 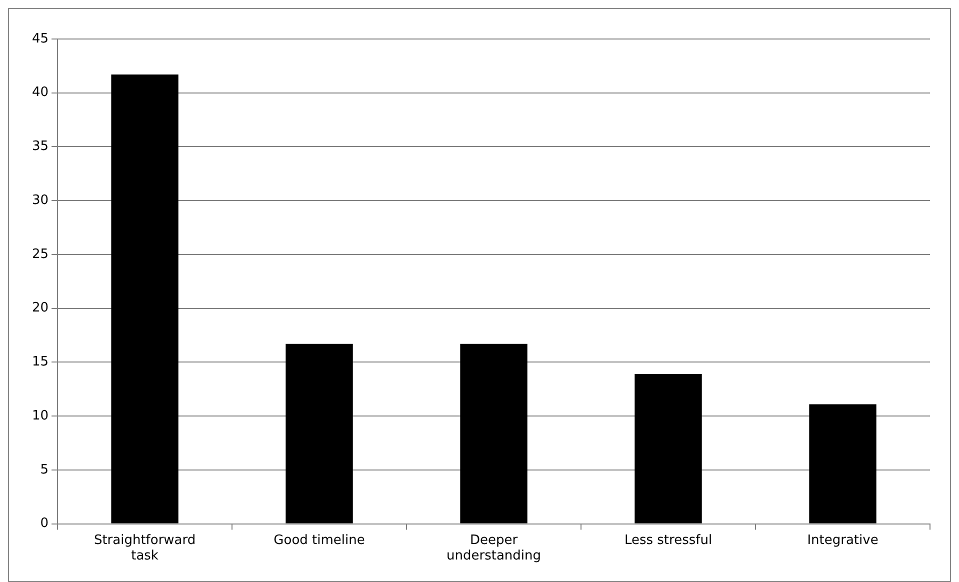 What do you see at coordinates (668, 540) in the screenshot?
I see `x-tick-label: Less stressful` at bounding box center [668, 540].